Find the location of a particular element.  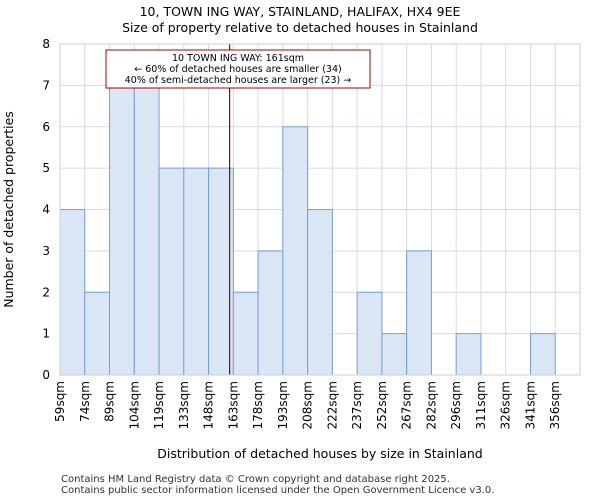

y-tick-labels: 0 1 2 3 4 5 6 7 8 is located at coordinates (46, 209).